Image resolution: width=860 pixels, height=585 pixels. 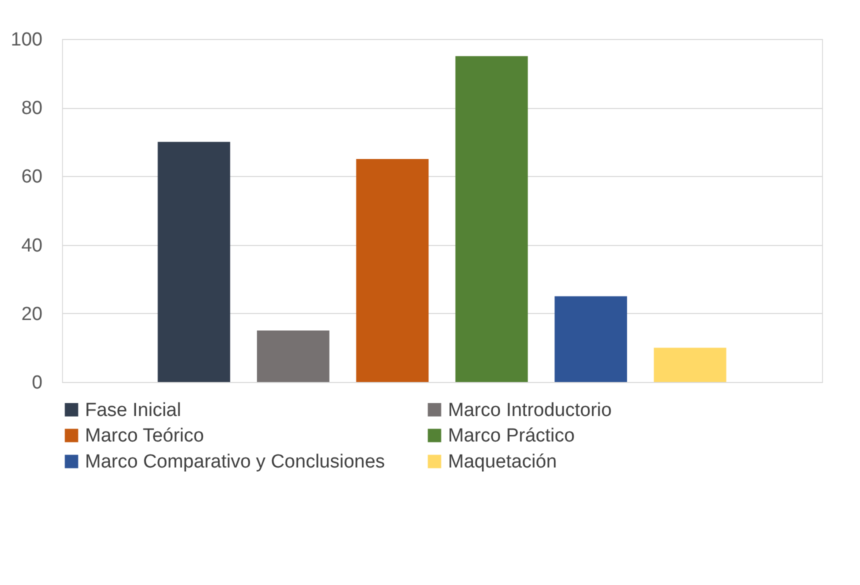 What do you see at coordinates (511, 436) in the screenshot?
I see `legend-label: Marco Práctico` at bounding box center [511, 436].